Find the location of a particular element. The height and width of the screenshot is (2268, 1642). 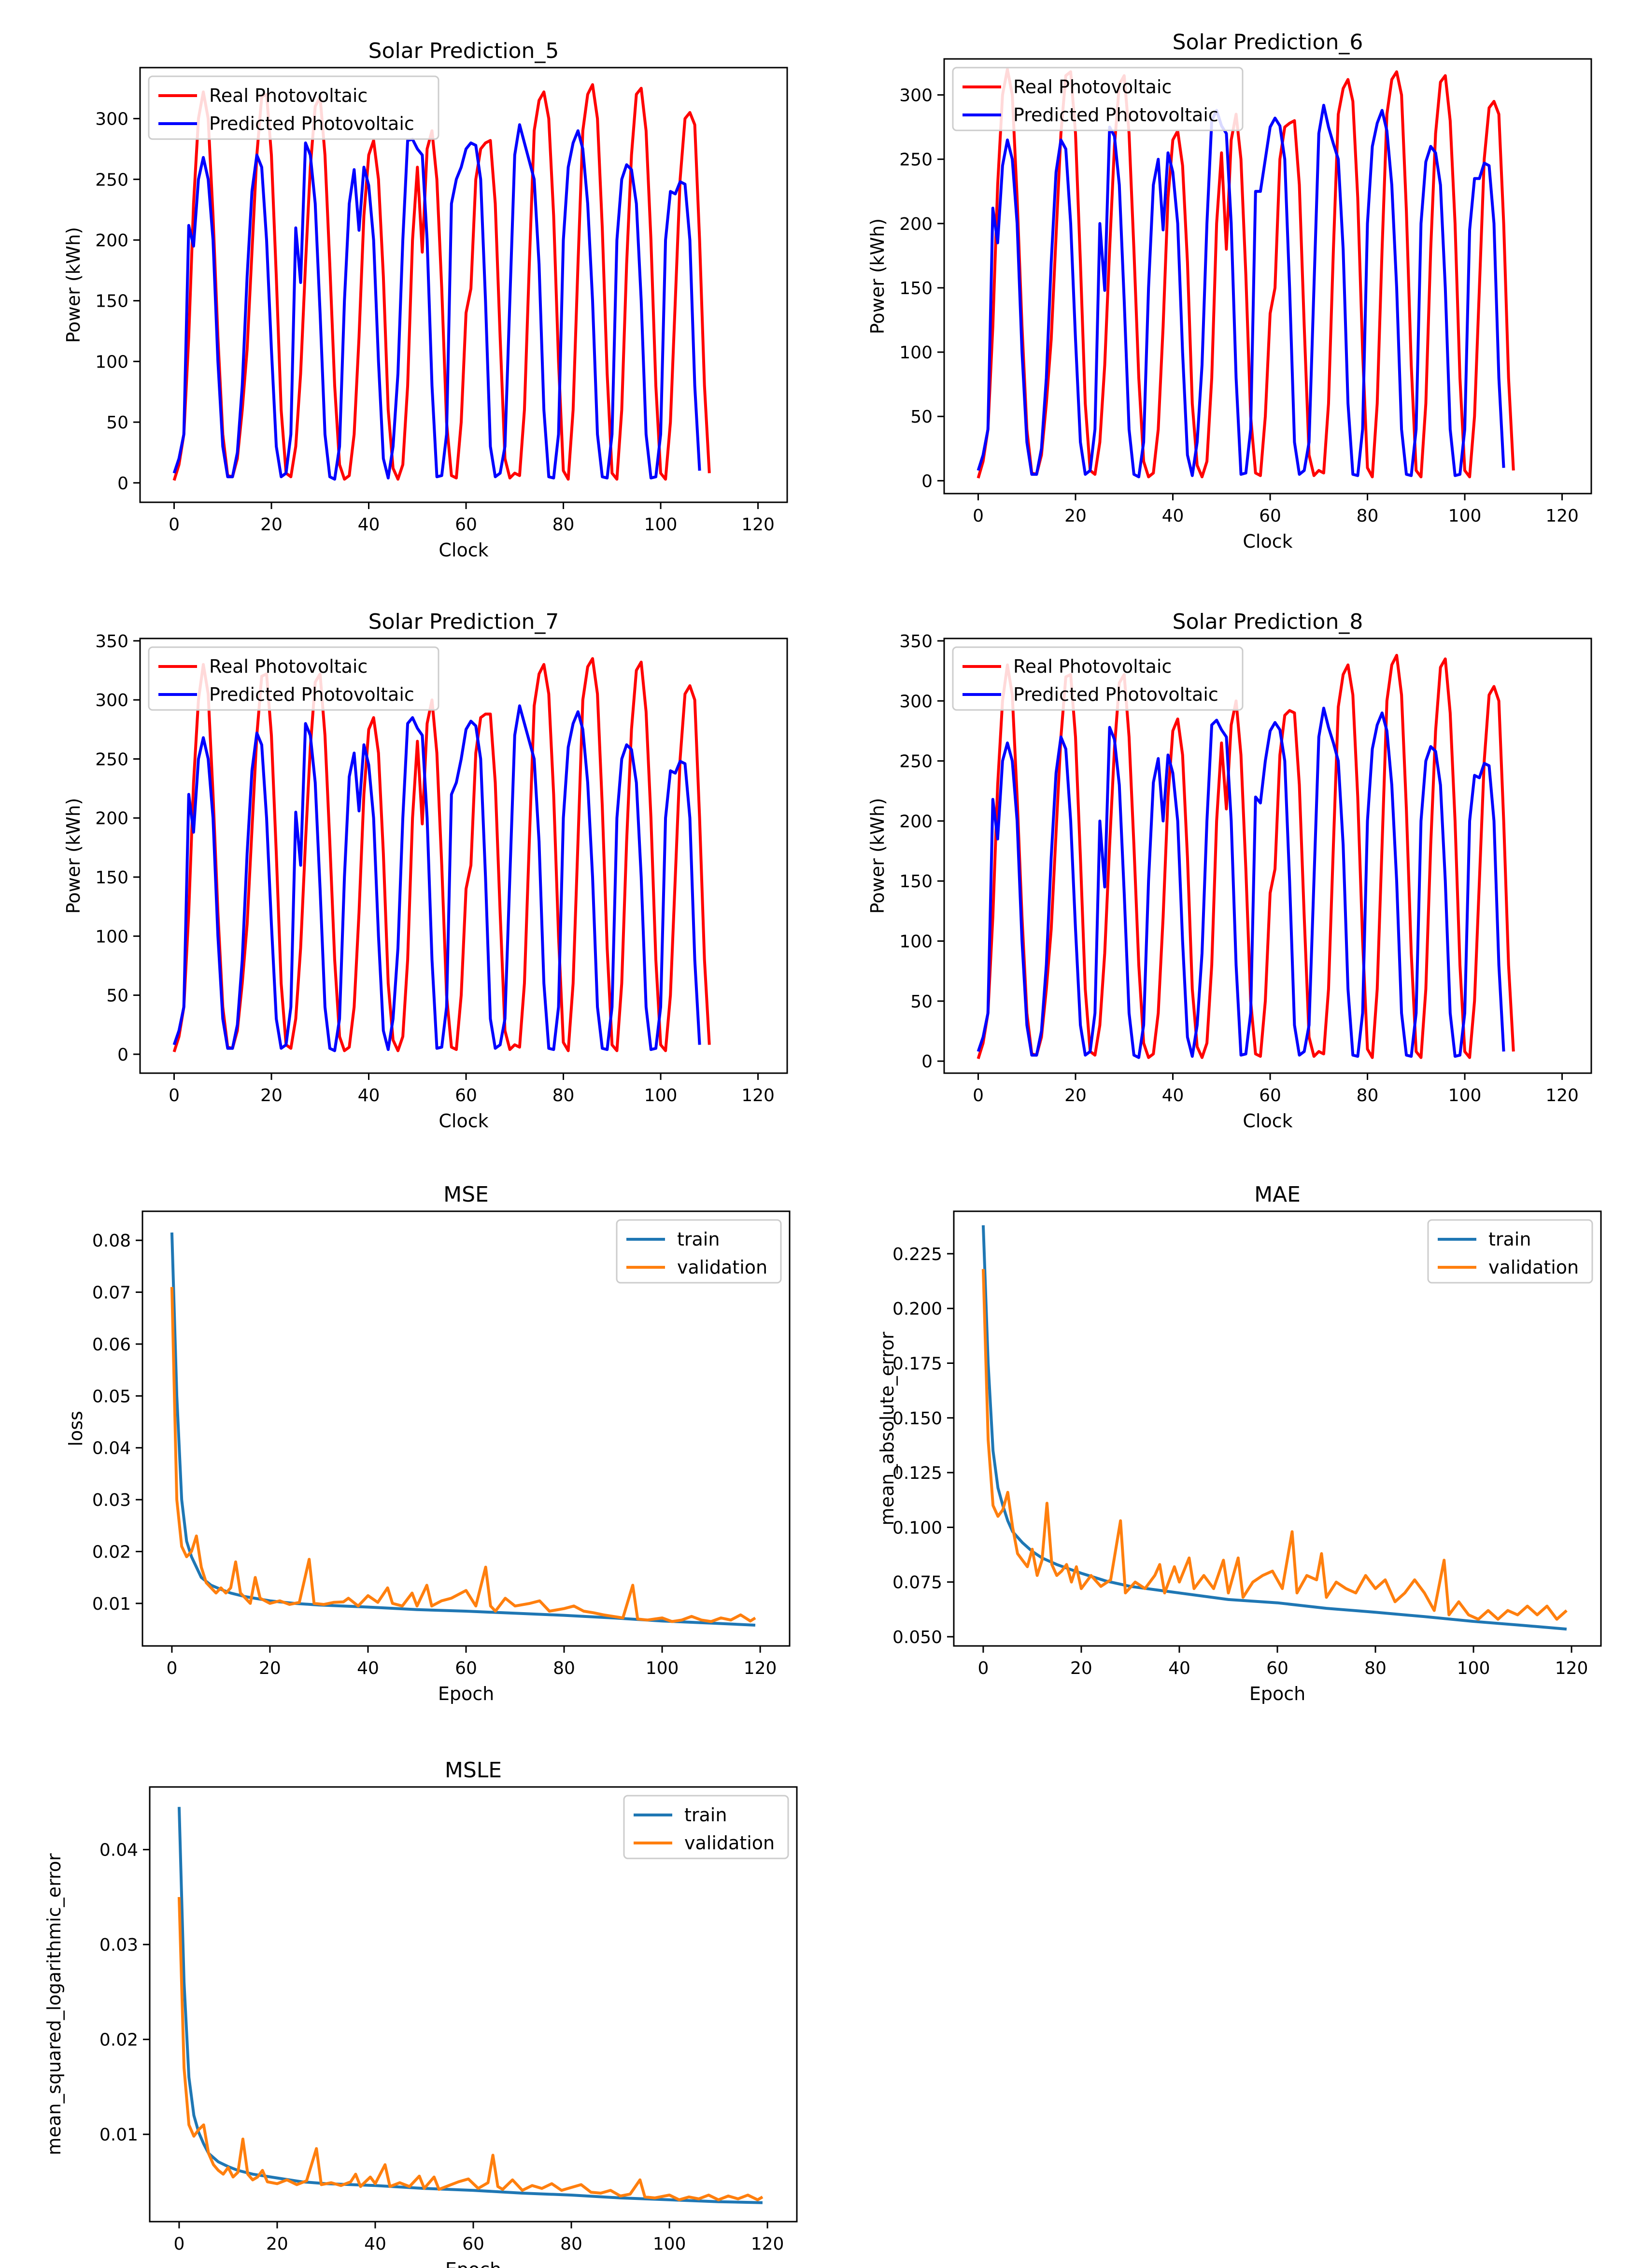

chart-title: Solar Prediction_8 is located at coordinates (1268, 622).